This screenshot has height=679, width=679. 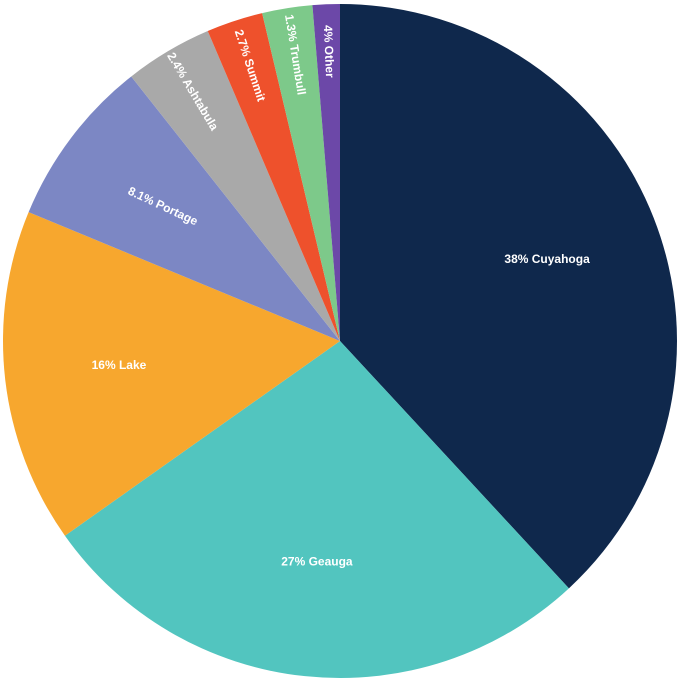 I want to click on slice-ashtabula, so click(x=235, y=186).